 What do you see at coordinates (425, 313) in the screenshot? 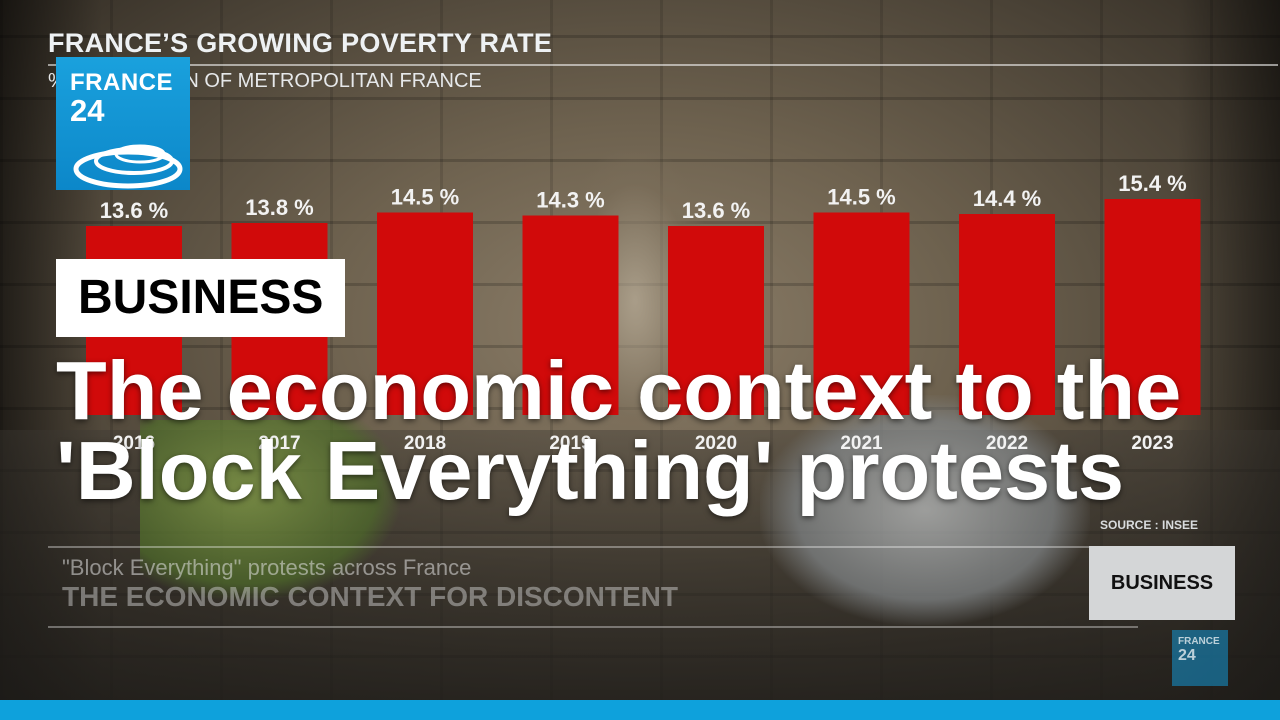
I see `bar-2018` at bounding box center [425, 313].